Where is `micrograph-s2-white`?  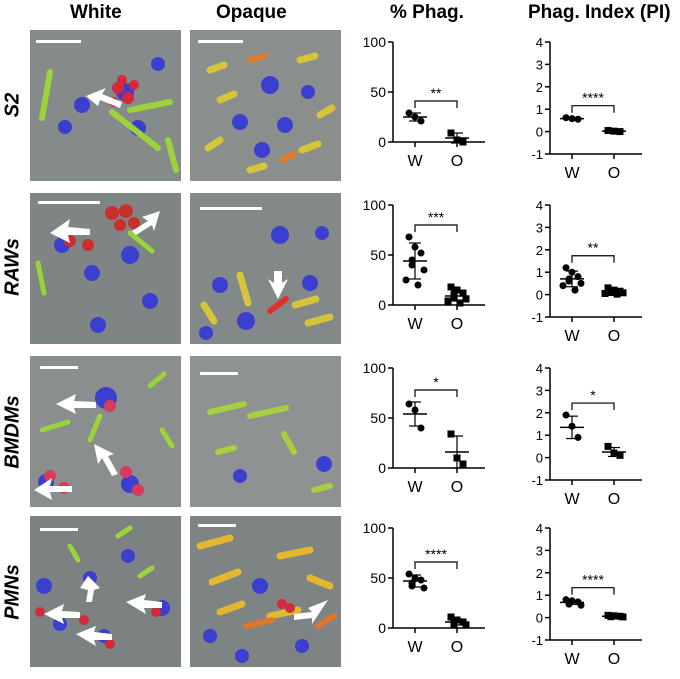 micrograph-s2-white is located at coordinates (105, 105).